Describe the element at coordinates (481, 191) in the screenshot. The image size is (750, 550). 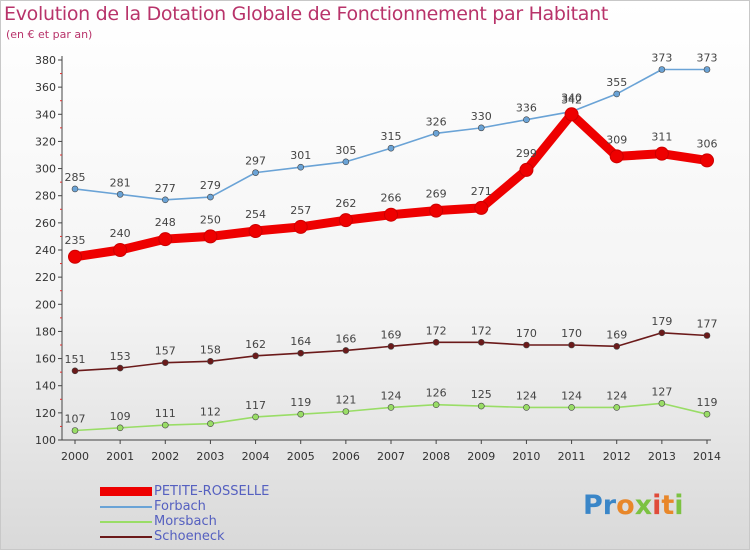
I see `data-label: 271` at that location.